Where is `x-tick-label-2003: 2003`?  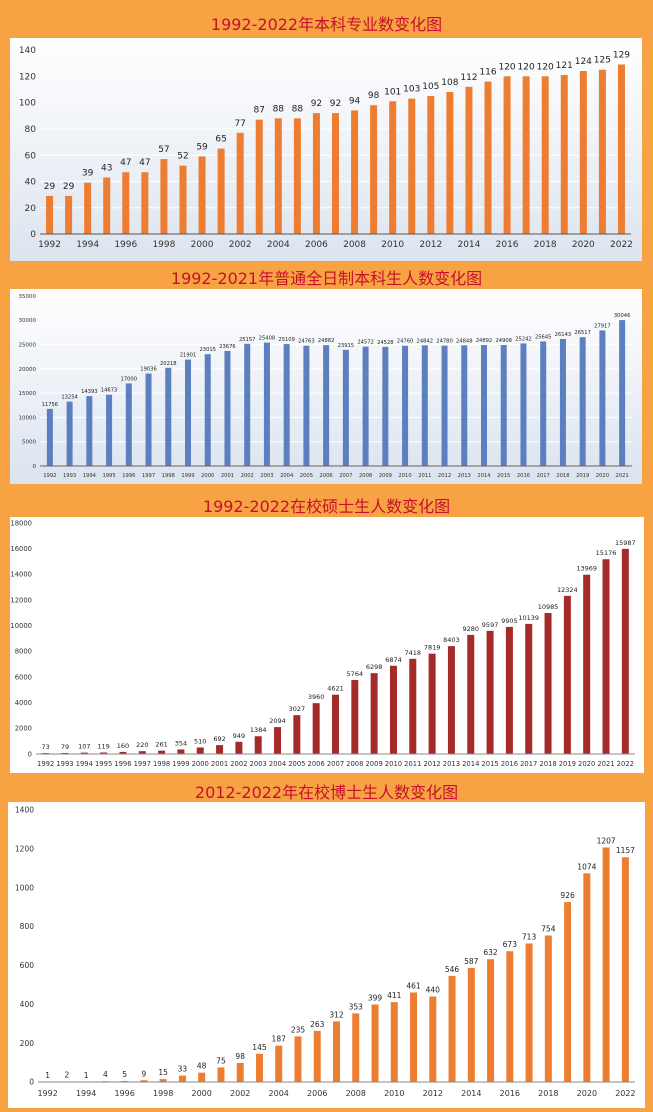 x-tick-label-2003: 2003 is located at coordinates (266, 476).